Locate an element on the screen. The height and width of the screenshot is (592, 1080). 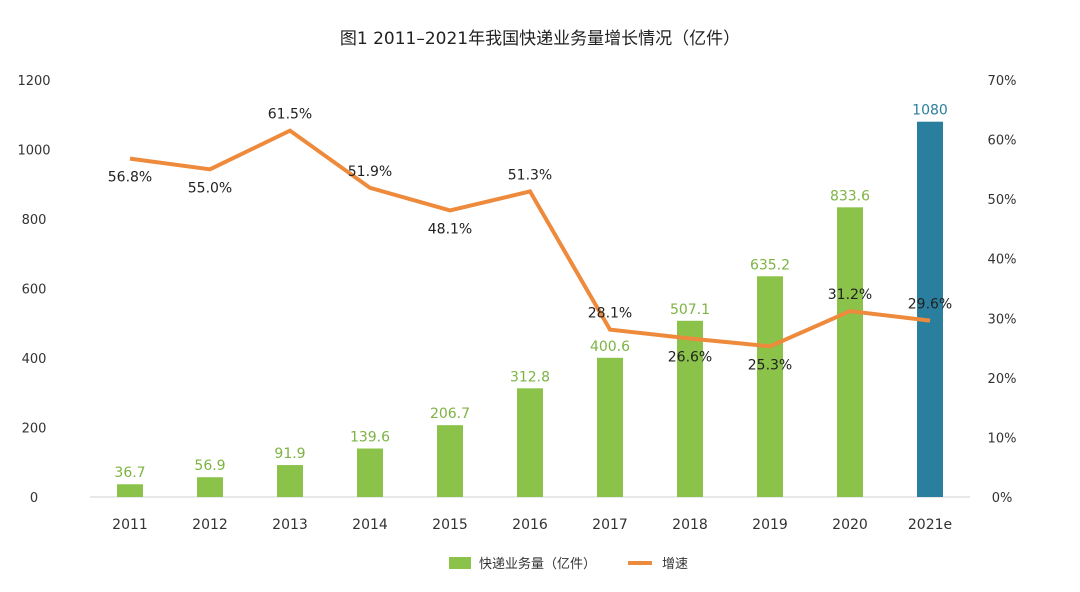
x-tick-label: 2012 is located at coordinates (210, 525).